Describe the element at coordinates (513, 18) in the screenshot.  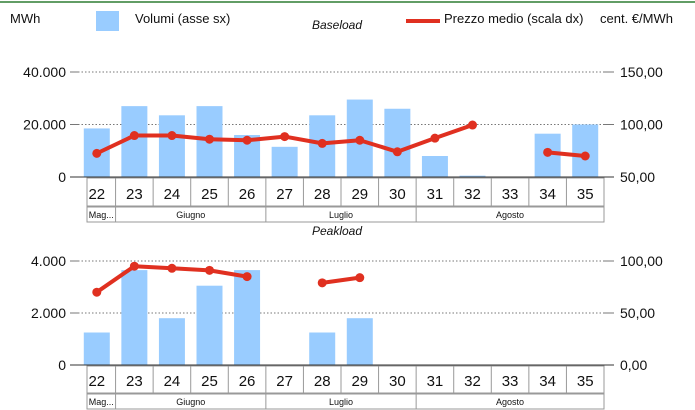
I see `legend-price-label: Prezzo medio (scala dx)` at that location.